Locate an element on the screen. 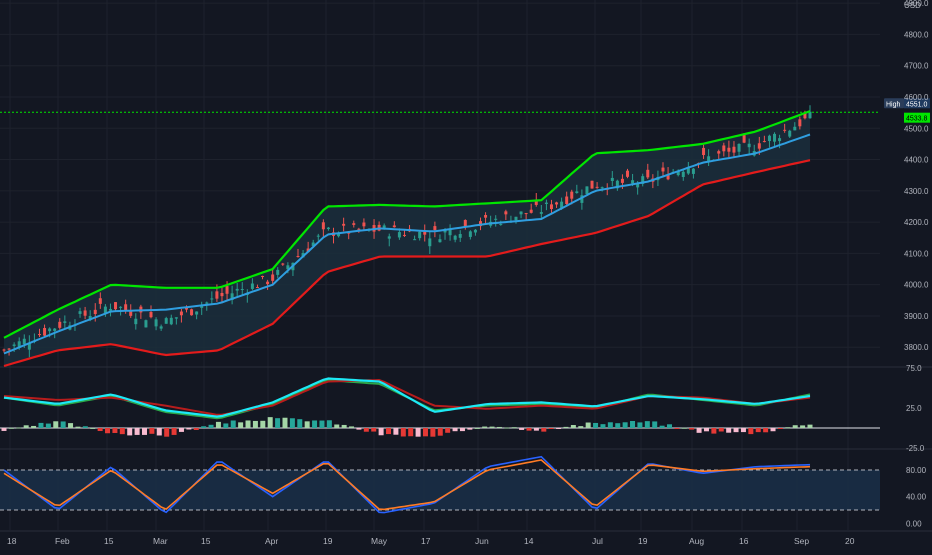 Image resolution: width=932 pixels, height=555 pixels. macd-tick-label: 75.0 is located at coordinates (914, 368).